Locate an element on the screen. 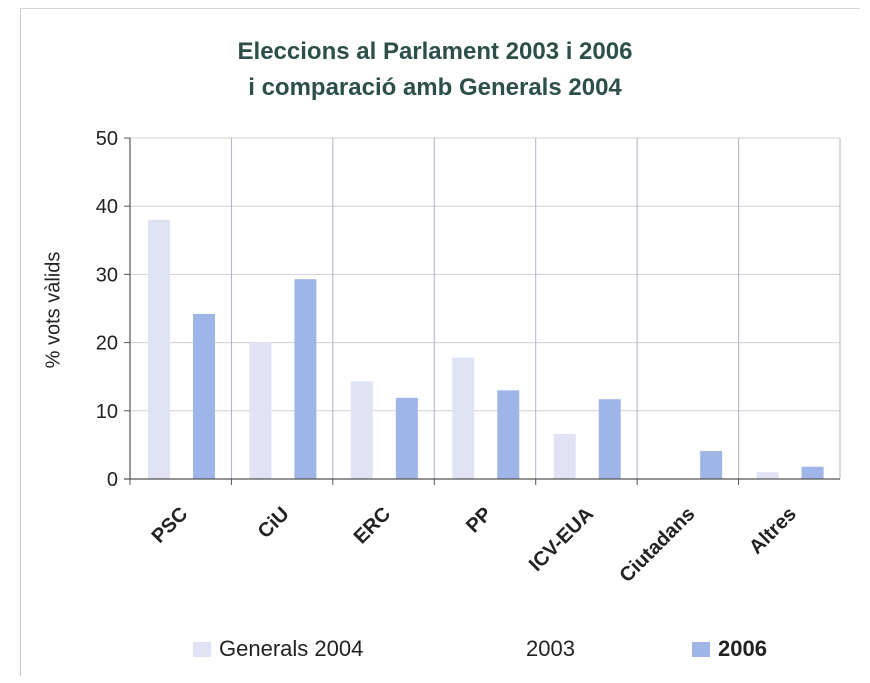  y-tick-label: 30 is located at coordinates (107, 275).